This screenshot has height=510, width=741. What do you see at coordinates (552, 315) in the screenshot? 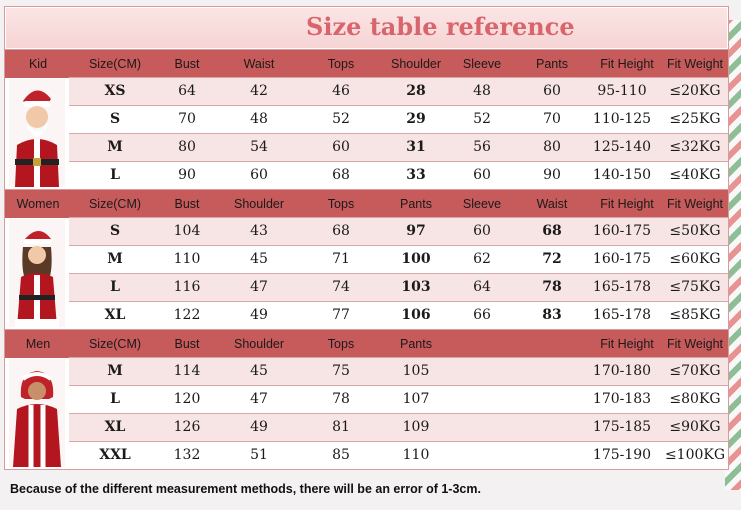
I see `table-cell: 83` at bounding box center [552, 315].